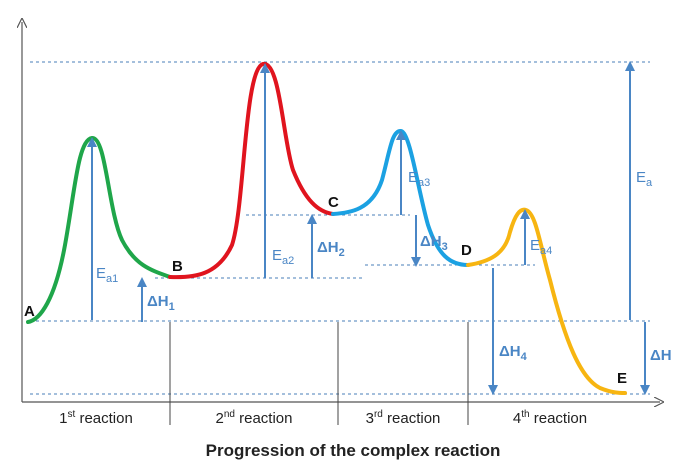  Describe the element at coordinates (661, 355) in the screenshot. I see `label-dh: ΔH` at that location.